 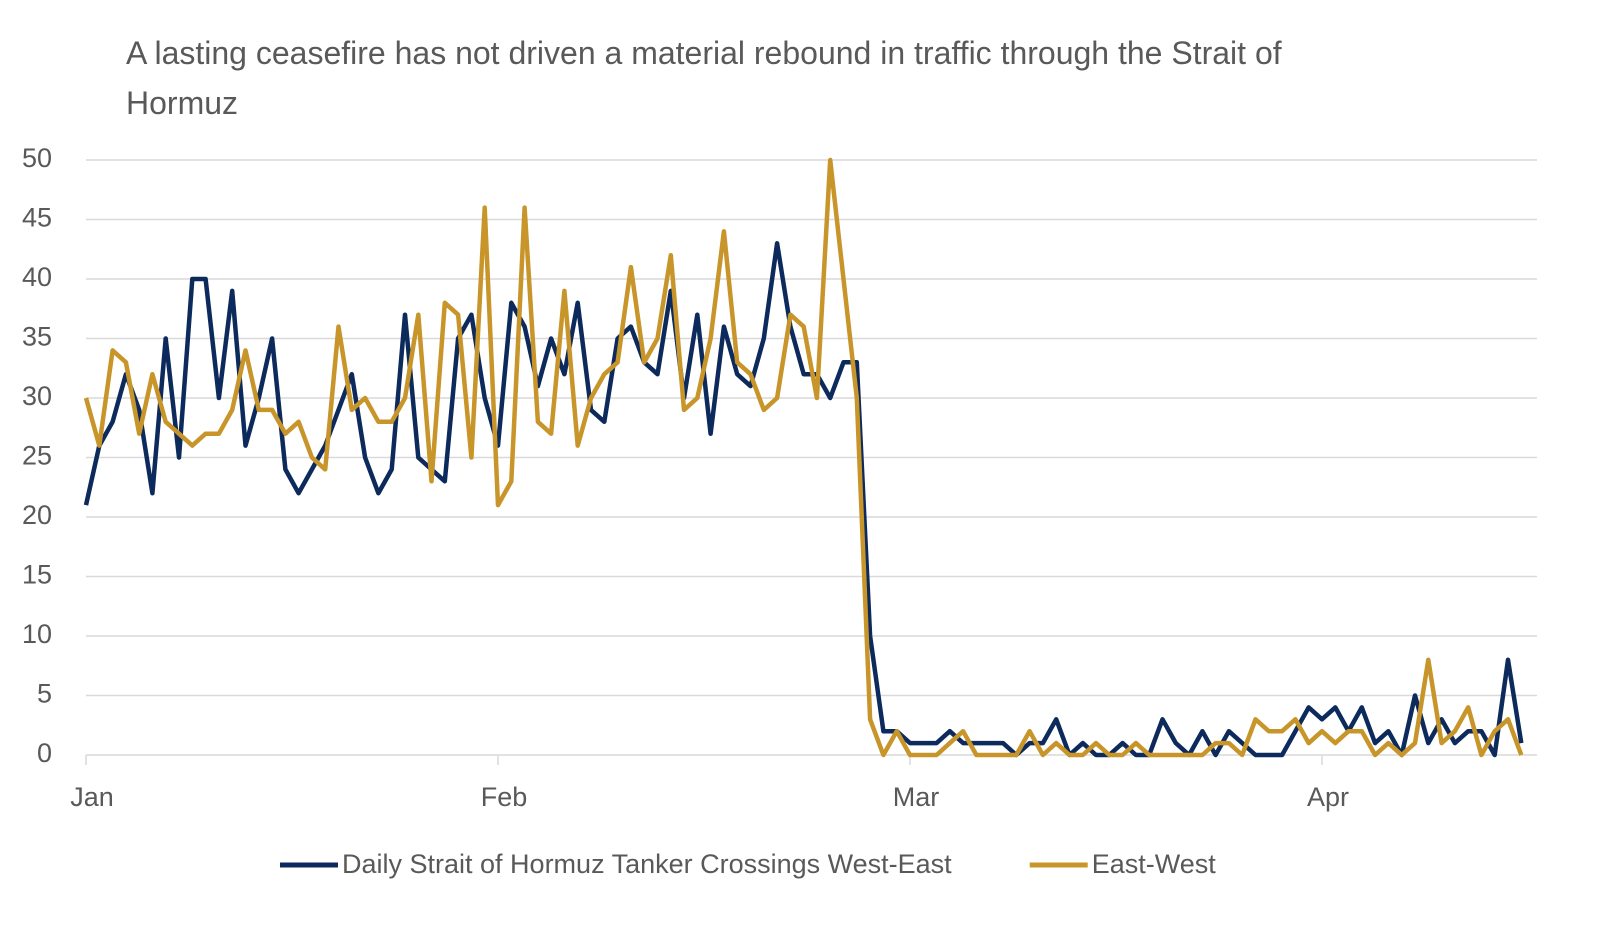 What do you see at coordinates (37, 575) in the screenshot?
I see `y-tick-label: 15` at bounding box center [37, 575].